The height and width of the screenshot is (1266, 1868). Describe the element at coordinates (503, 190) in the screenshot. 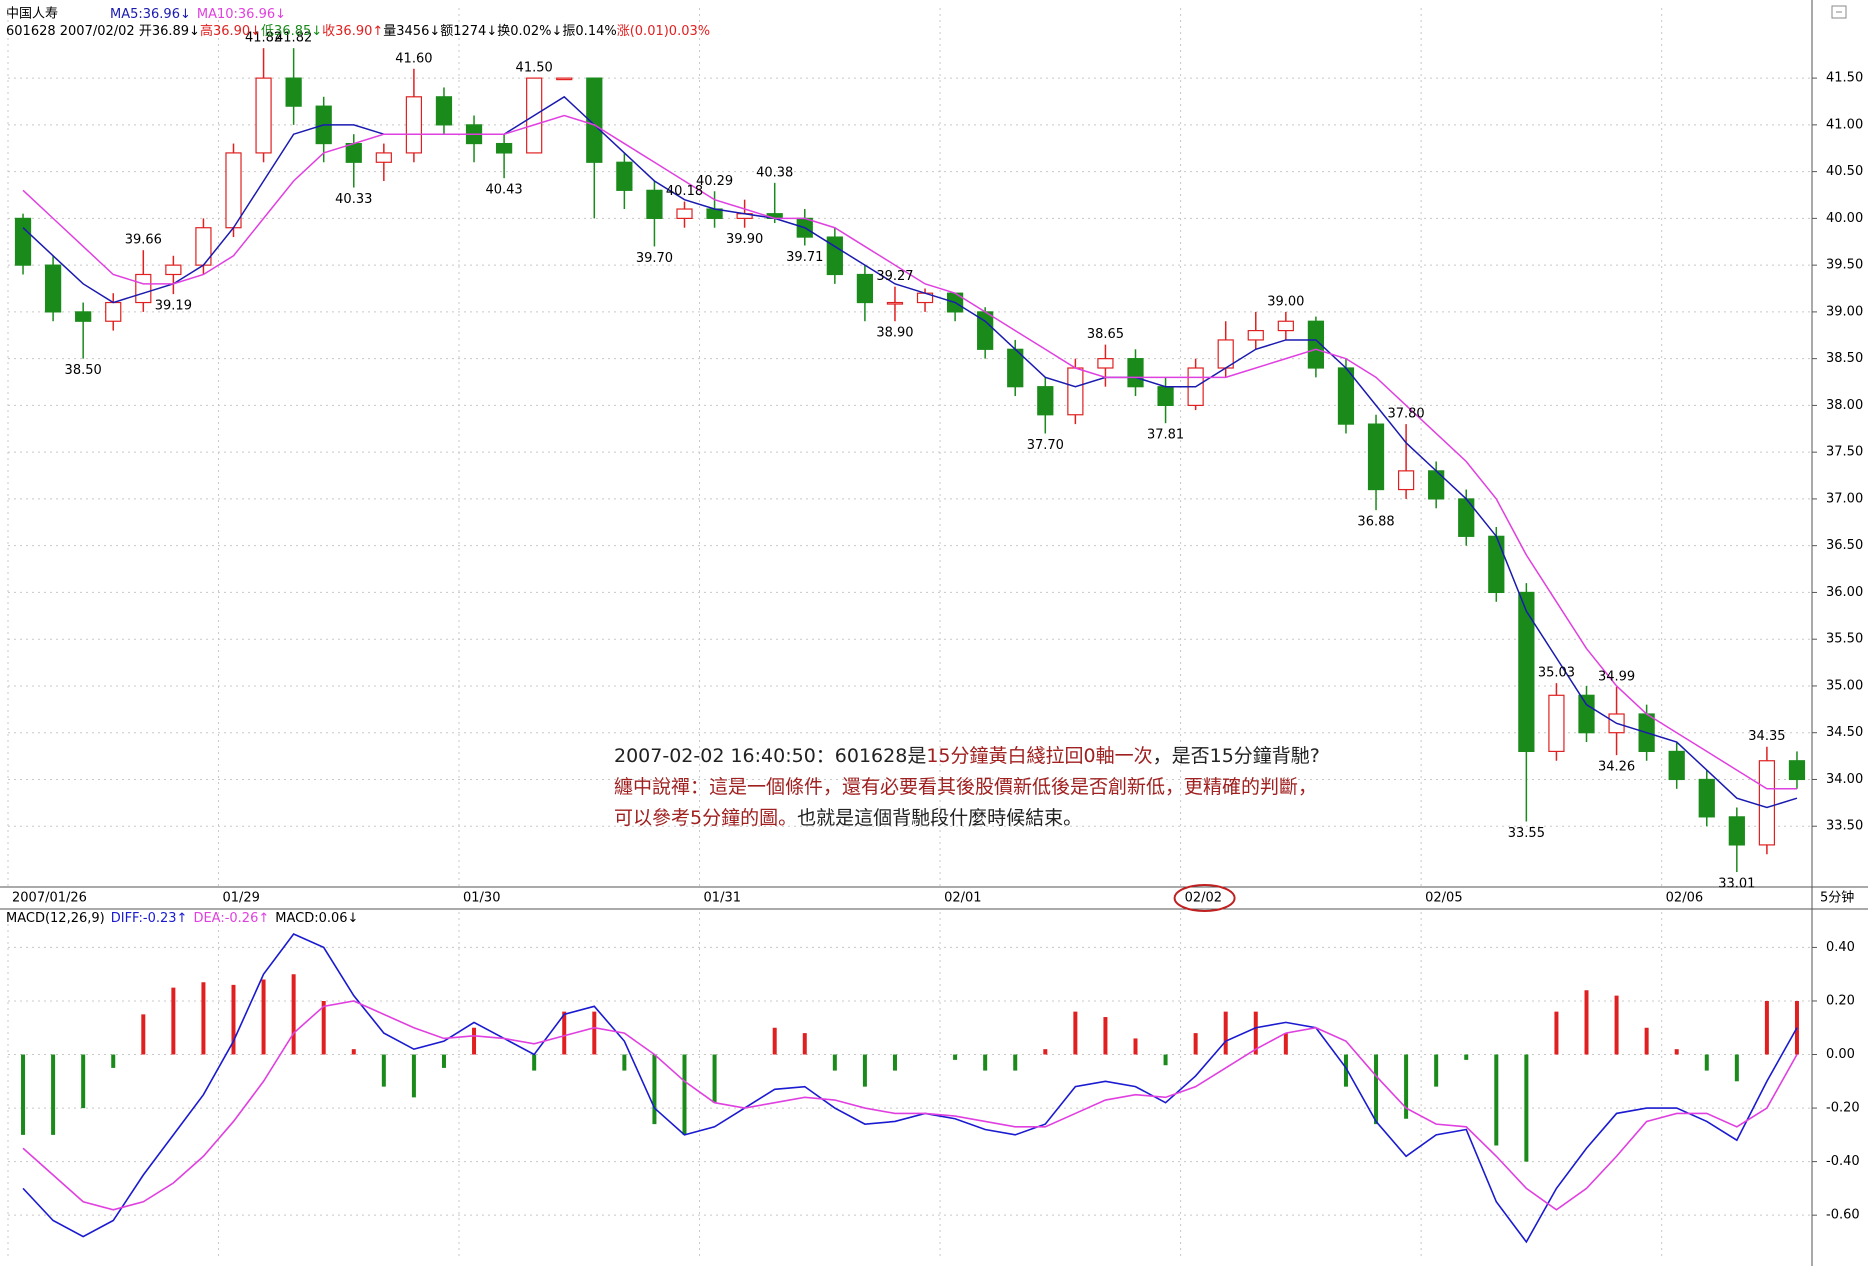

I see `low-label: 40.43` at that location.